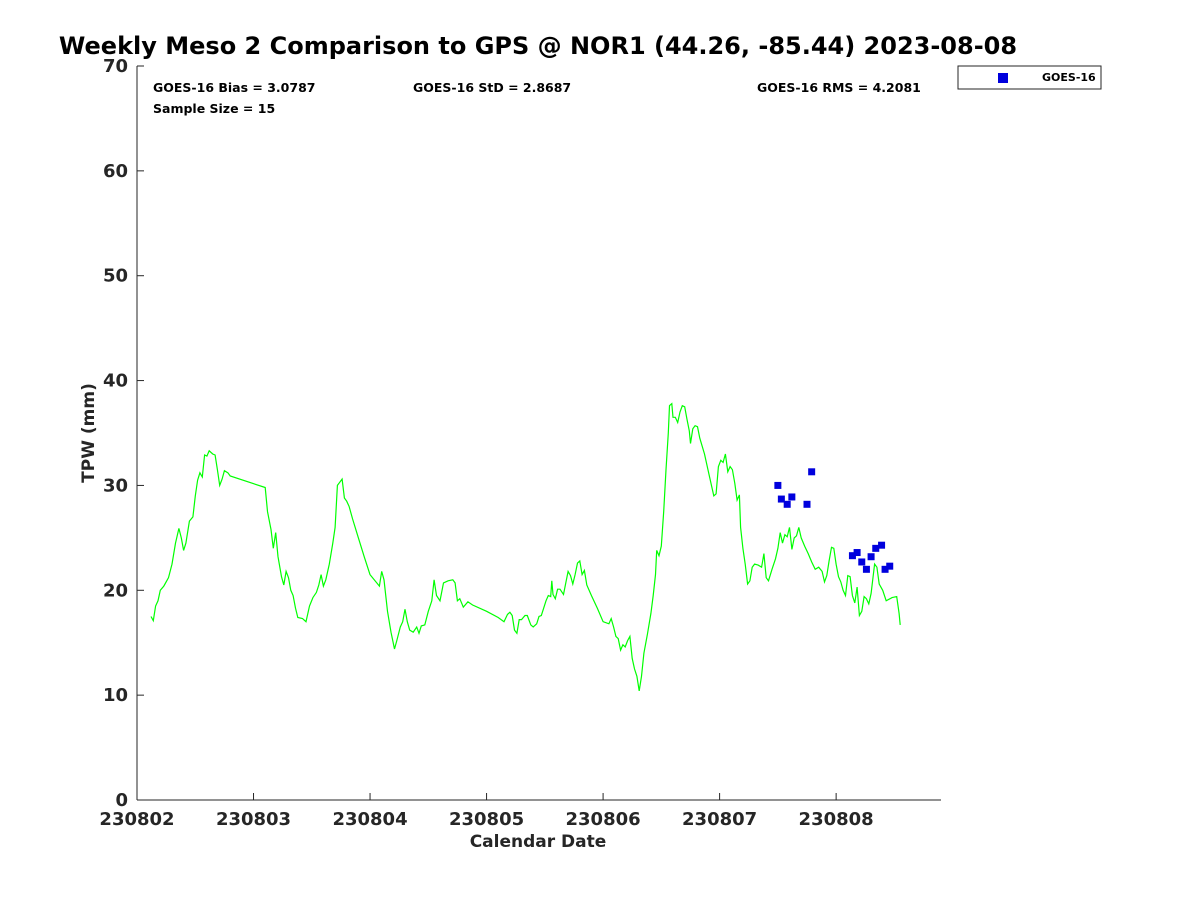  I want to click on y-tick-label: 50, so click(115, 276).